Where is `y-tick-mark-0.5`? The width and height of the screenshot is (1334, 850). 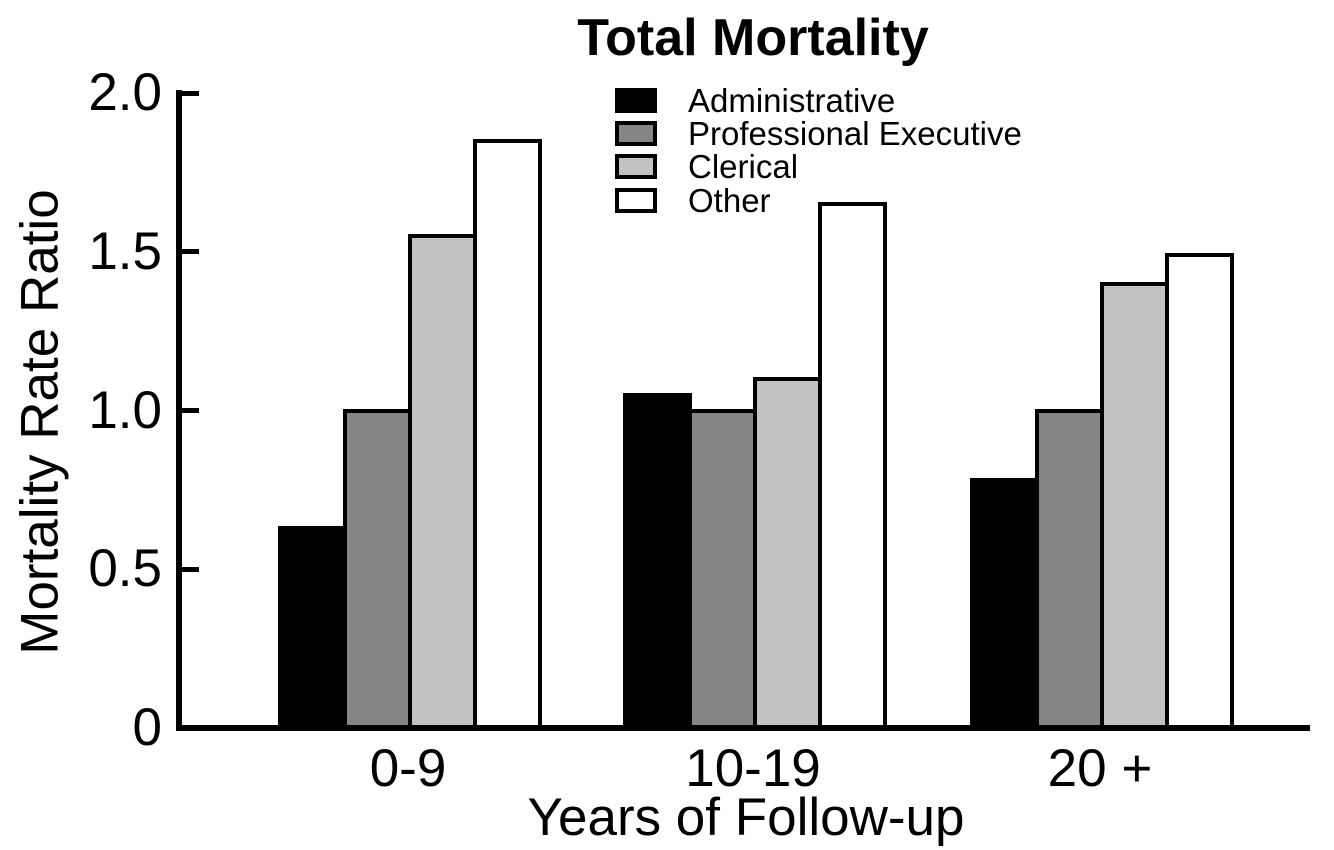 y-tick-mark-0.5 is located at coordinates (190, 569).